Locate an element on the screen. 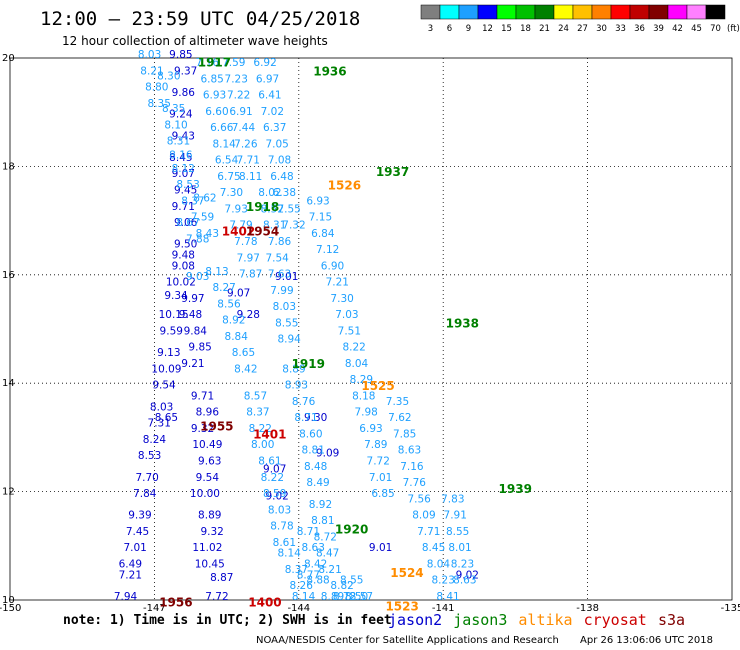 Image resolution: width=740 pixels, height=650 pixels. wave-height-value: 7.63 is located at coordinates (279, 275).